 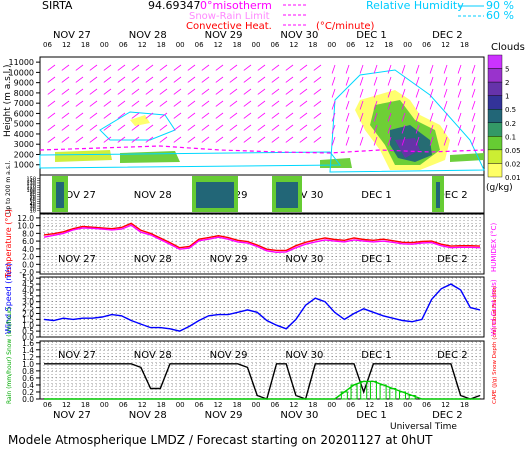 I want to click on colorbar-unit: (g/kg), so click(x=499, y=188).